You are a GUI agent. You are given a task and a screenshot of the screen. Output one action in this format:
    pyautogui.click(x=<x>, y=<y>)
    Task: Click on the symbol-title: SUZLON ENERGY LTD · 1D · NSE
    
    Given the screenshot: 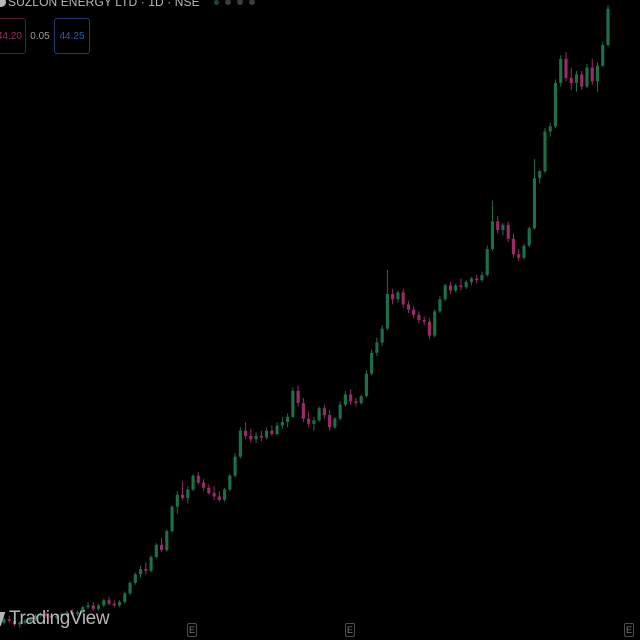 What is the action you would take?
    pyautogui.click(x=104, y=4)
    